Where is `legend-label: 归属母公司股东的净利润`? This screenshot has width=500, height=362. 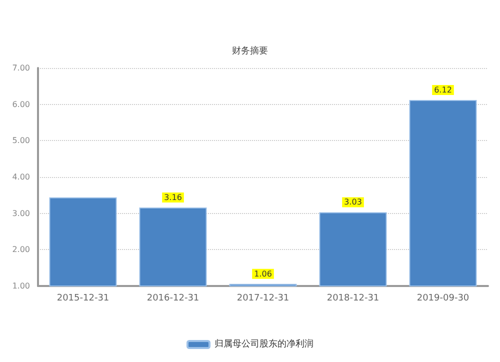 legend-label: 归属母公司股东的净利润 is located at coordinates (264, 344).